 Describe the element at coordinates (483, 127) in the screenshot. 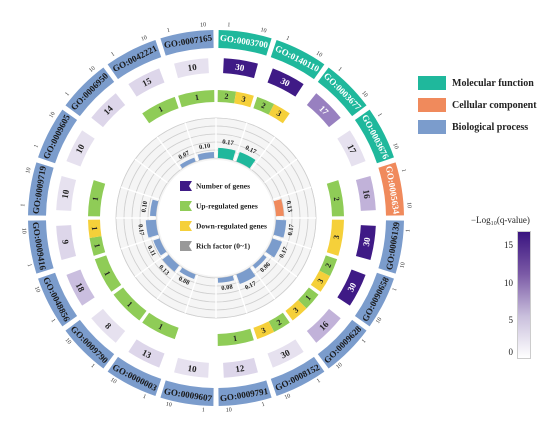

I see `legend-item-biological-process: Biological process` at that location.